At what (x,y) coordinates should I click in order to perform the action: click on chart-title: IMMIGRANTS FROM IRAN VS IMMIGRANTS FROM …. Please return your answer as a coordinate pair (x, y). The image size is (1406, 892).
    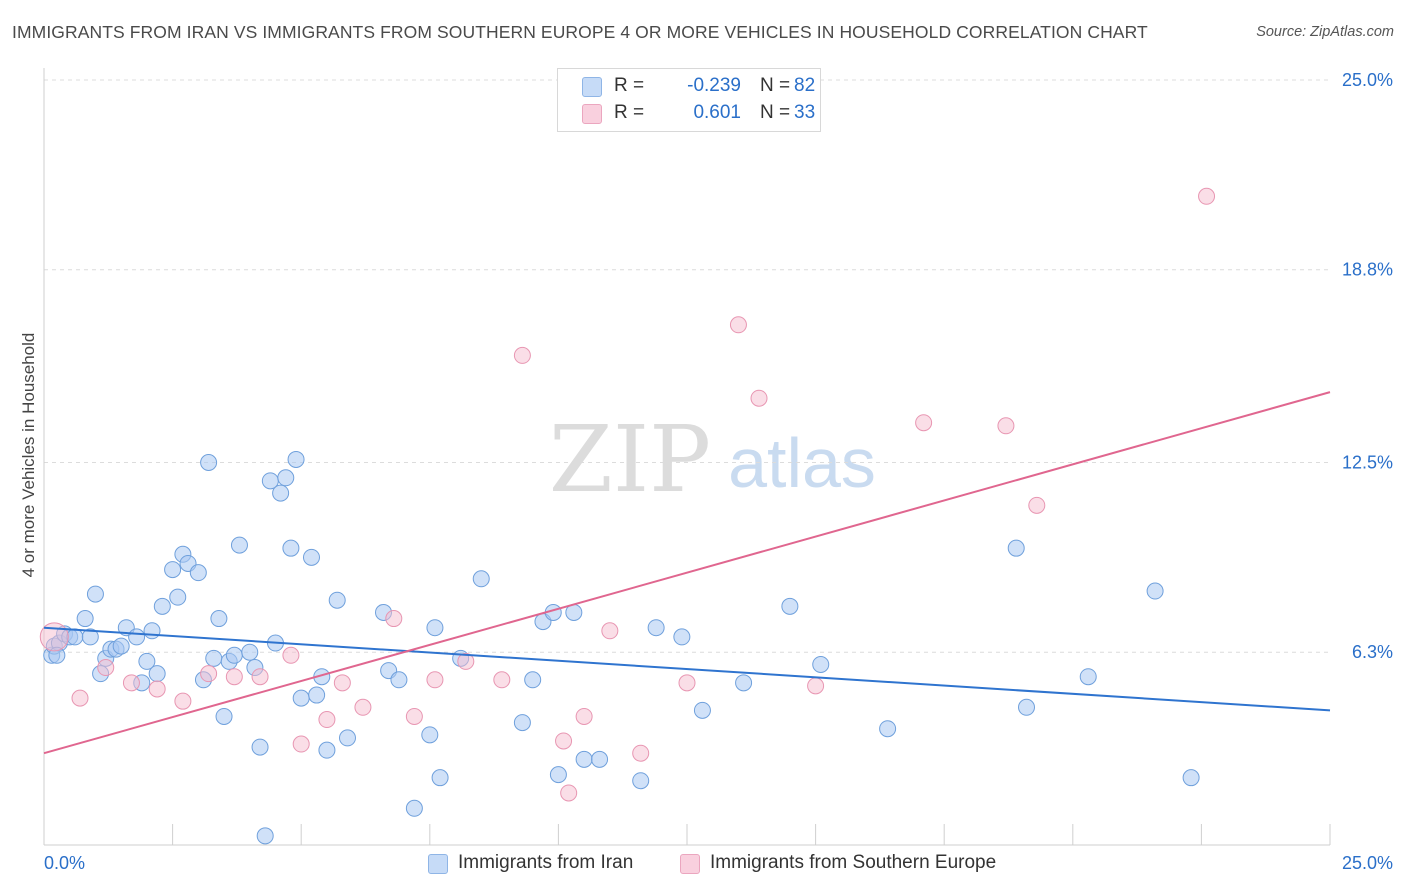
    Looking at the image, I should click on (580, 32).